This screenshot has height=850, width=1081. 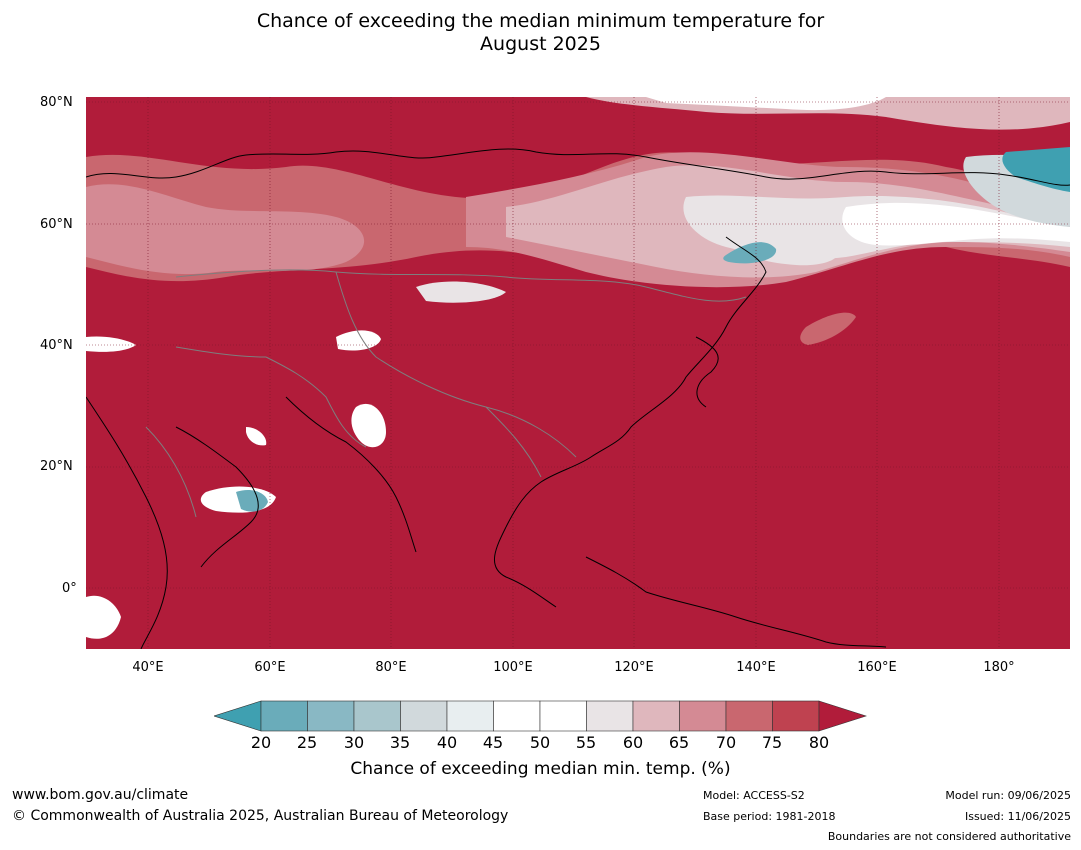 I want to click on altai-white, so click(x=461, y=292).